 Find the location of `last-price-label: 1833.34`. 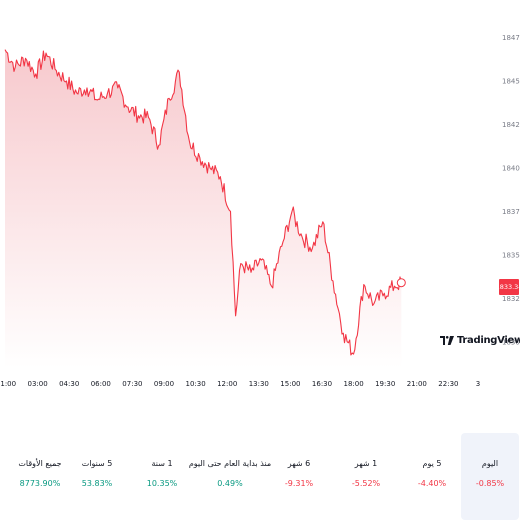

last-price-label: 1833.34 is located at coordinates (508, 287).